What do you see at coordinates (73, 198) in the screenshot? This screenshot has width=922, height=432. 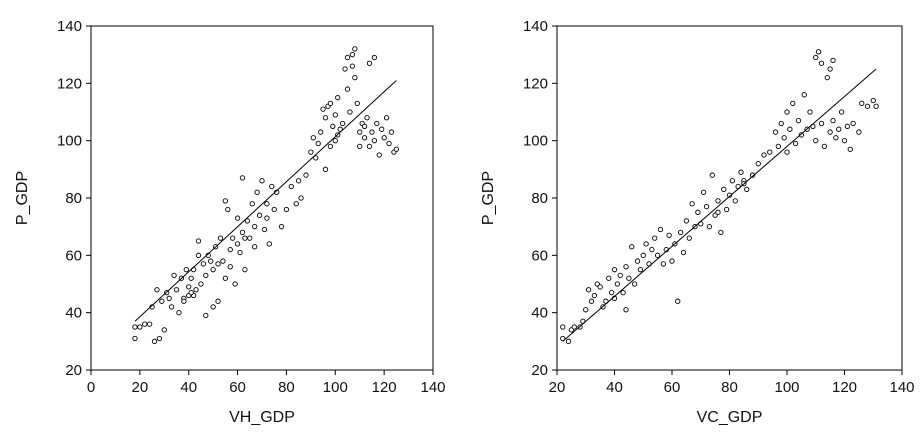 I see `y-tick-label-vh: 80` at bounding box center [73, 198].